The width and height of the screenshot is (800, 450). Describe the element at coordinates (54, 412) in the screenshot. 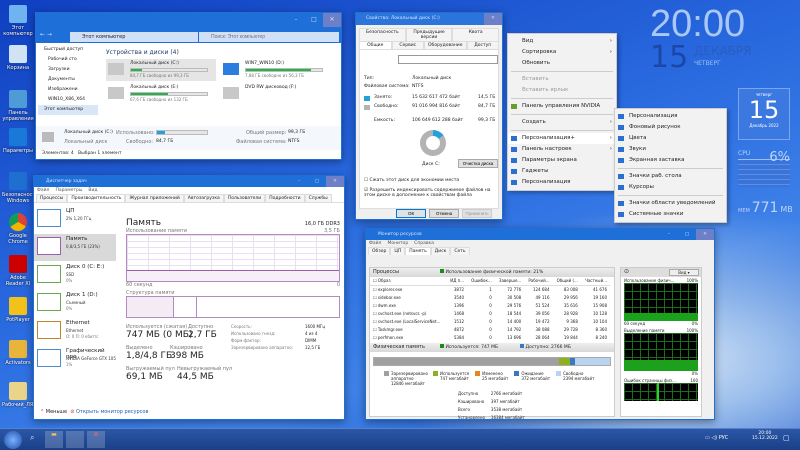

I see `fewer-details-button: ⌃ Меньше` at that location.